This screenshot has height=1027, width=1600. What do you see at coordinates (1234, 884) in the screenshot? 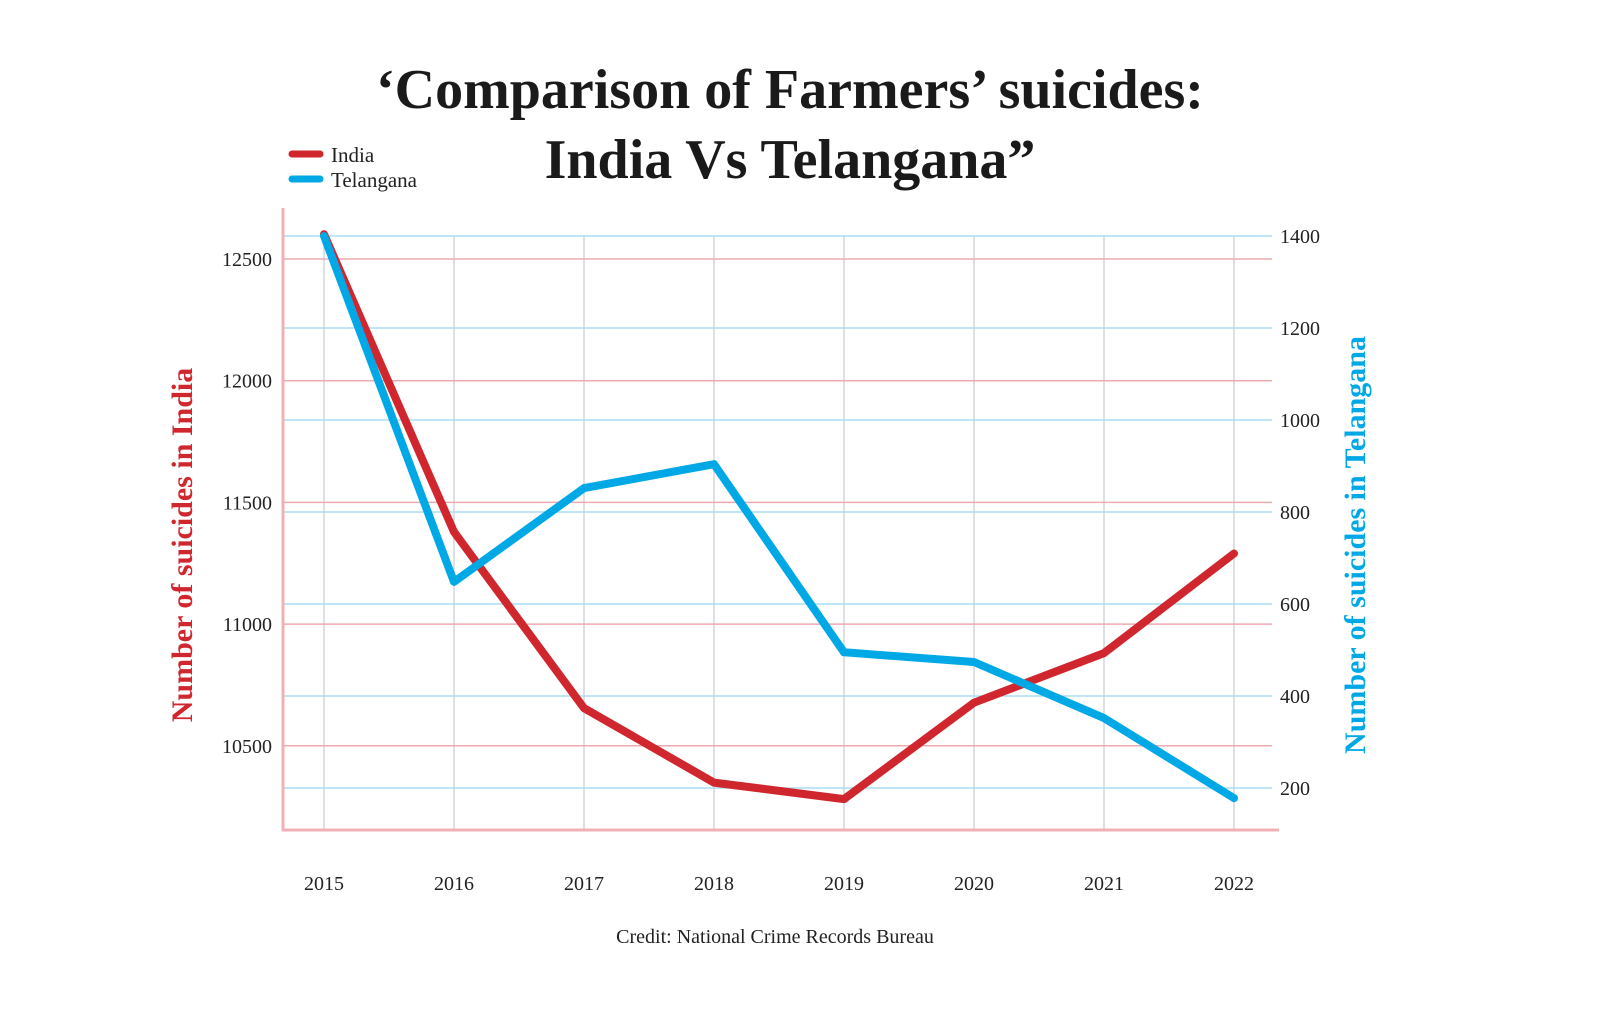
I see `x-tick-label: 2022` at bounding box center [1234, 884].